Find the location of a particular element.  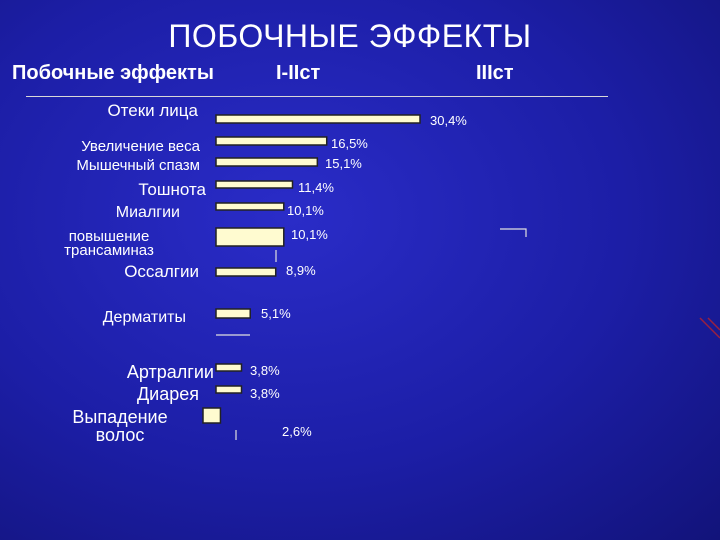

category-label-3: Мышечный спазм is located at coordinates (138, 165).